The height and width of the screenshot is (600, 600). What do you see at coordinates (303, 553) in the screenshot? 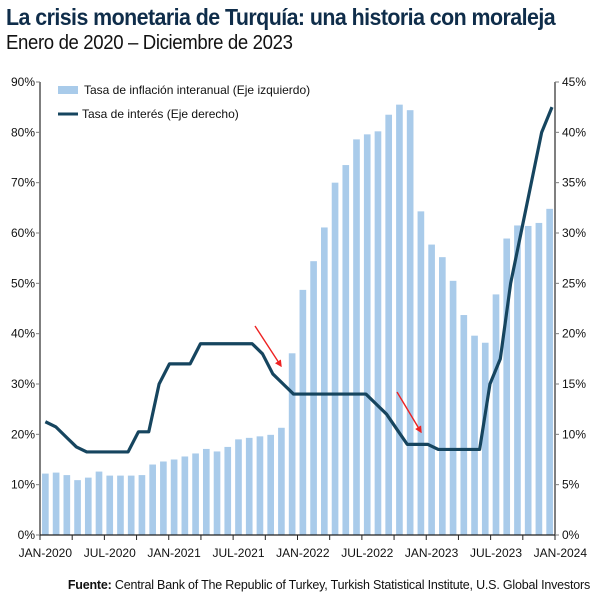
I see `x-tick-label: JAN-2022` at bounding box center [303, 553].